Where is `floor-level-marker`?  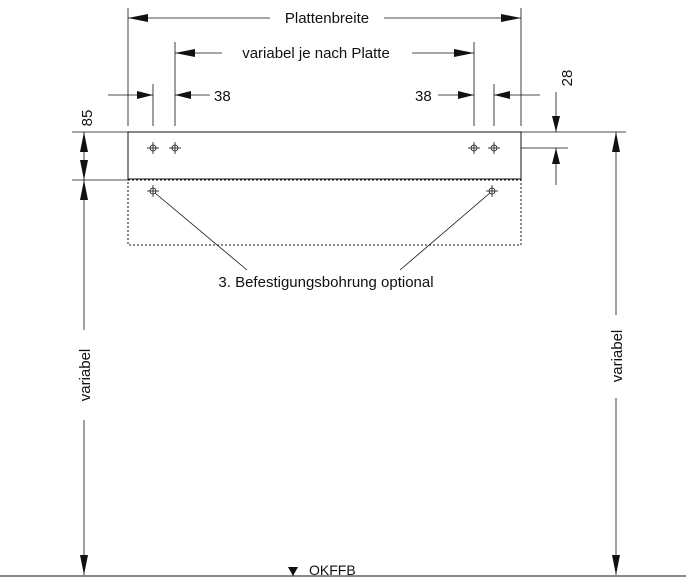 floor-level-marker is located at coordinates (293, 571).